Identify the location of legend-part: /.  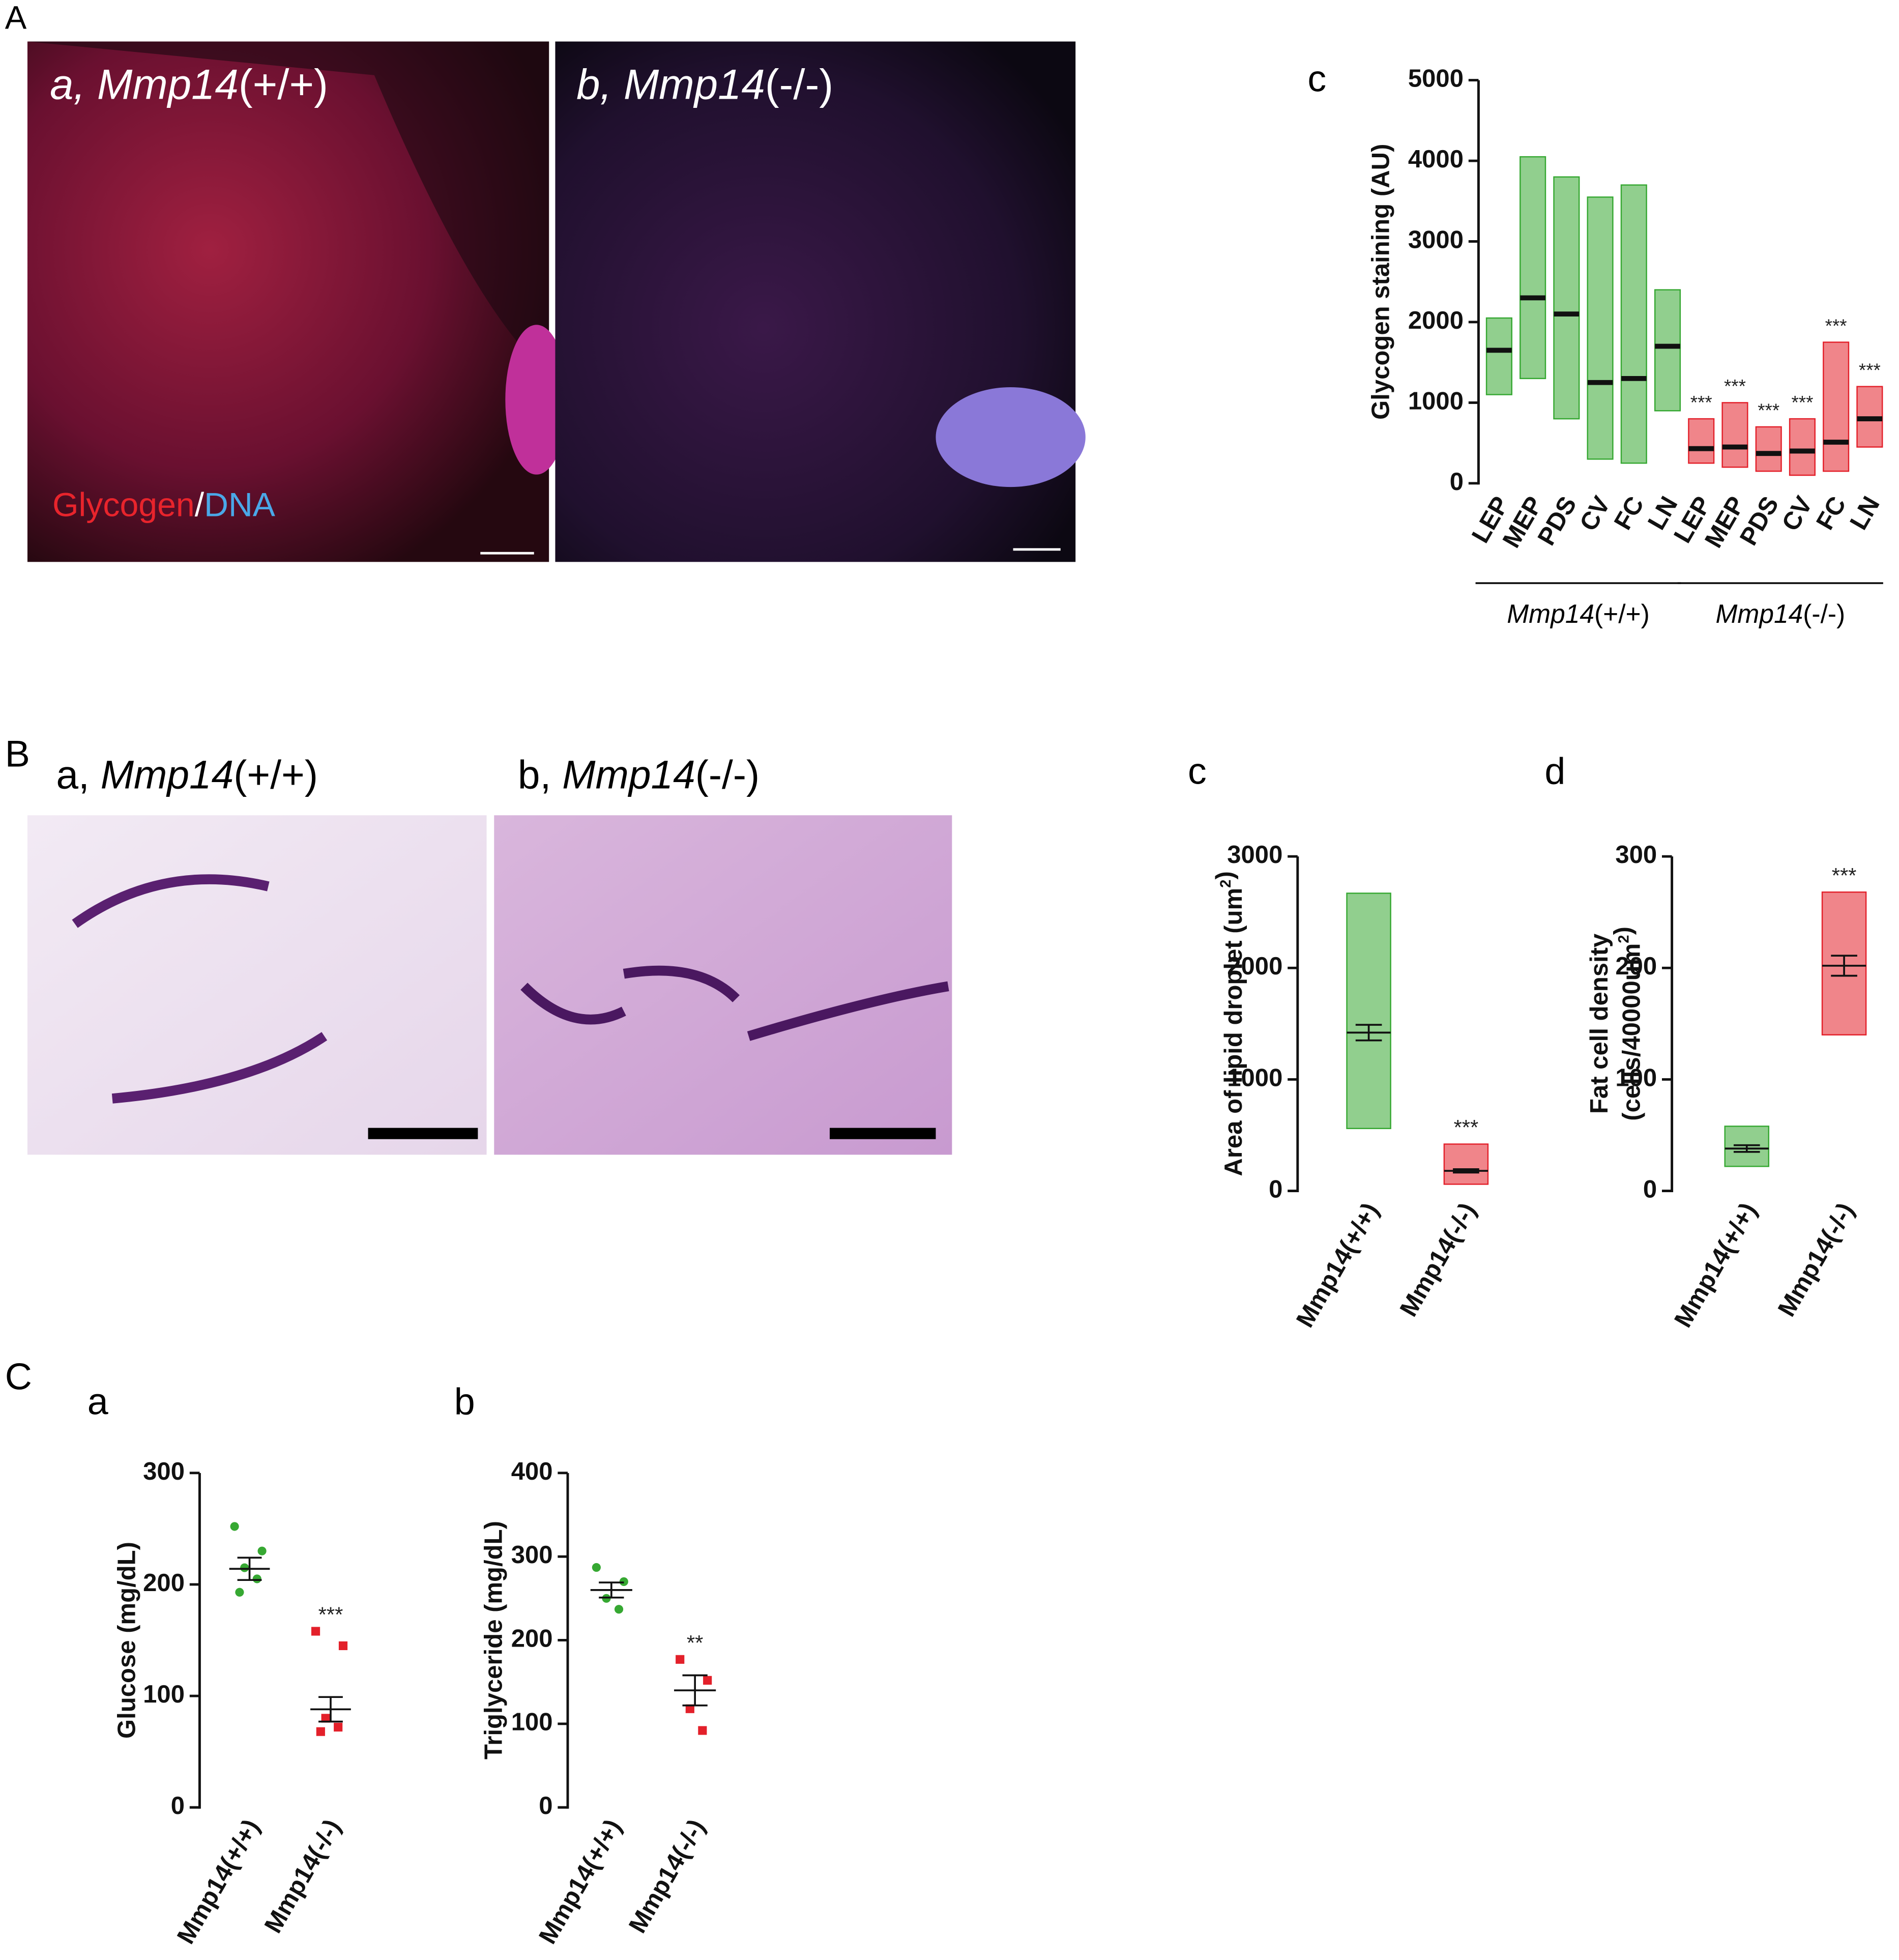
(199, 505).